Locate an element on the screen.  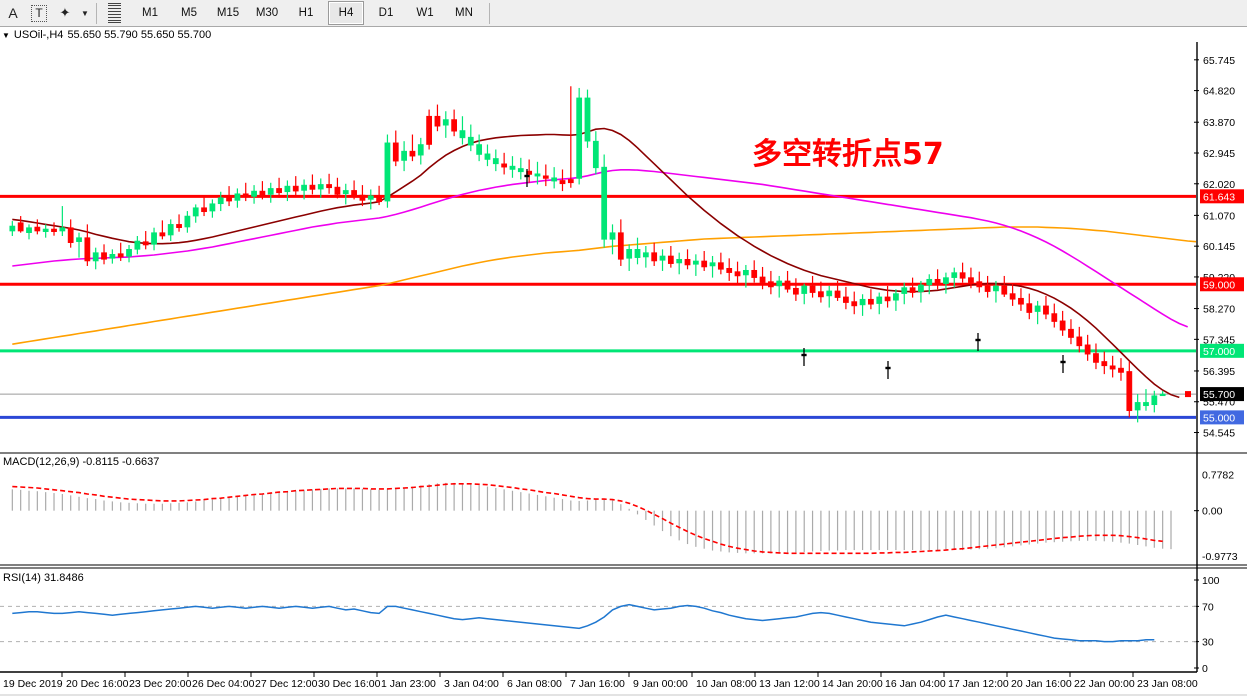
timeframe-h1: H1 is located at coordinates (306, 13).